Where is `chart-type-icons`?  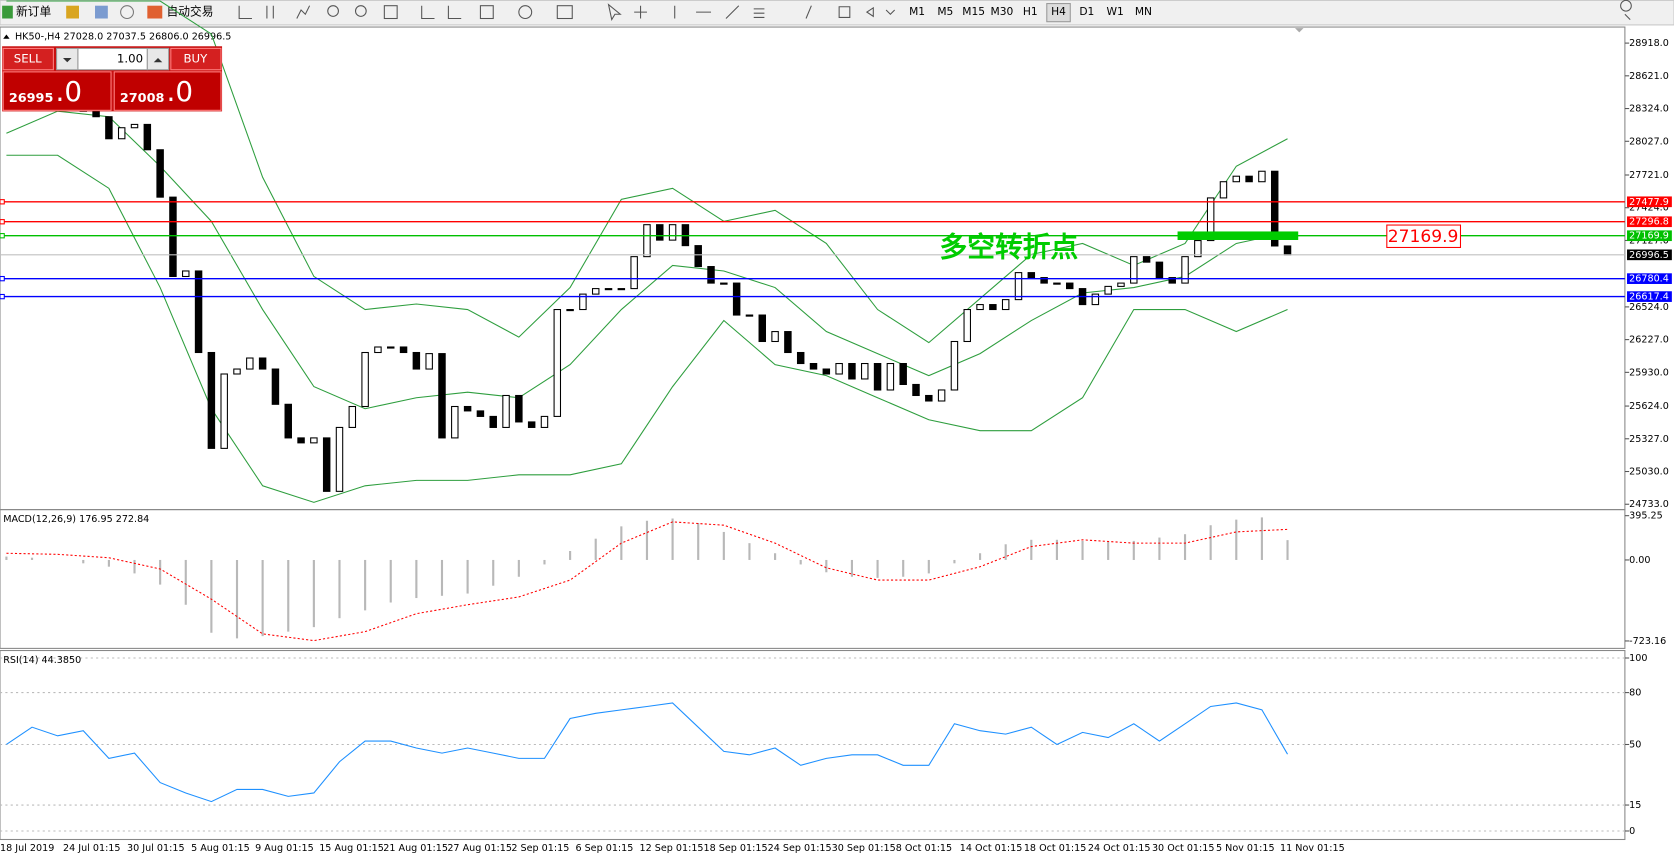 chart-type-icons is located at coordinates (274, 12).